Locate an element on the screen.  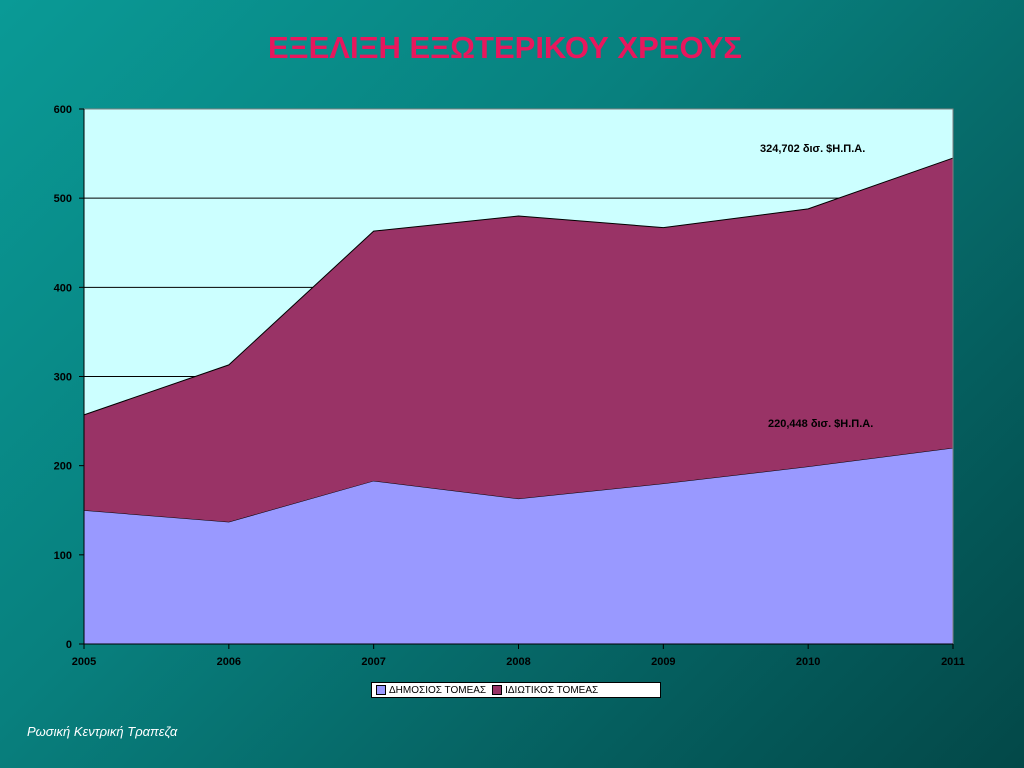
x-tick-label-2008: 2008 is located at coordinates (518, 662).